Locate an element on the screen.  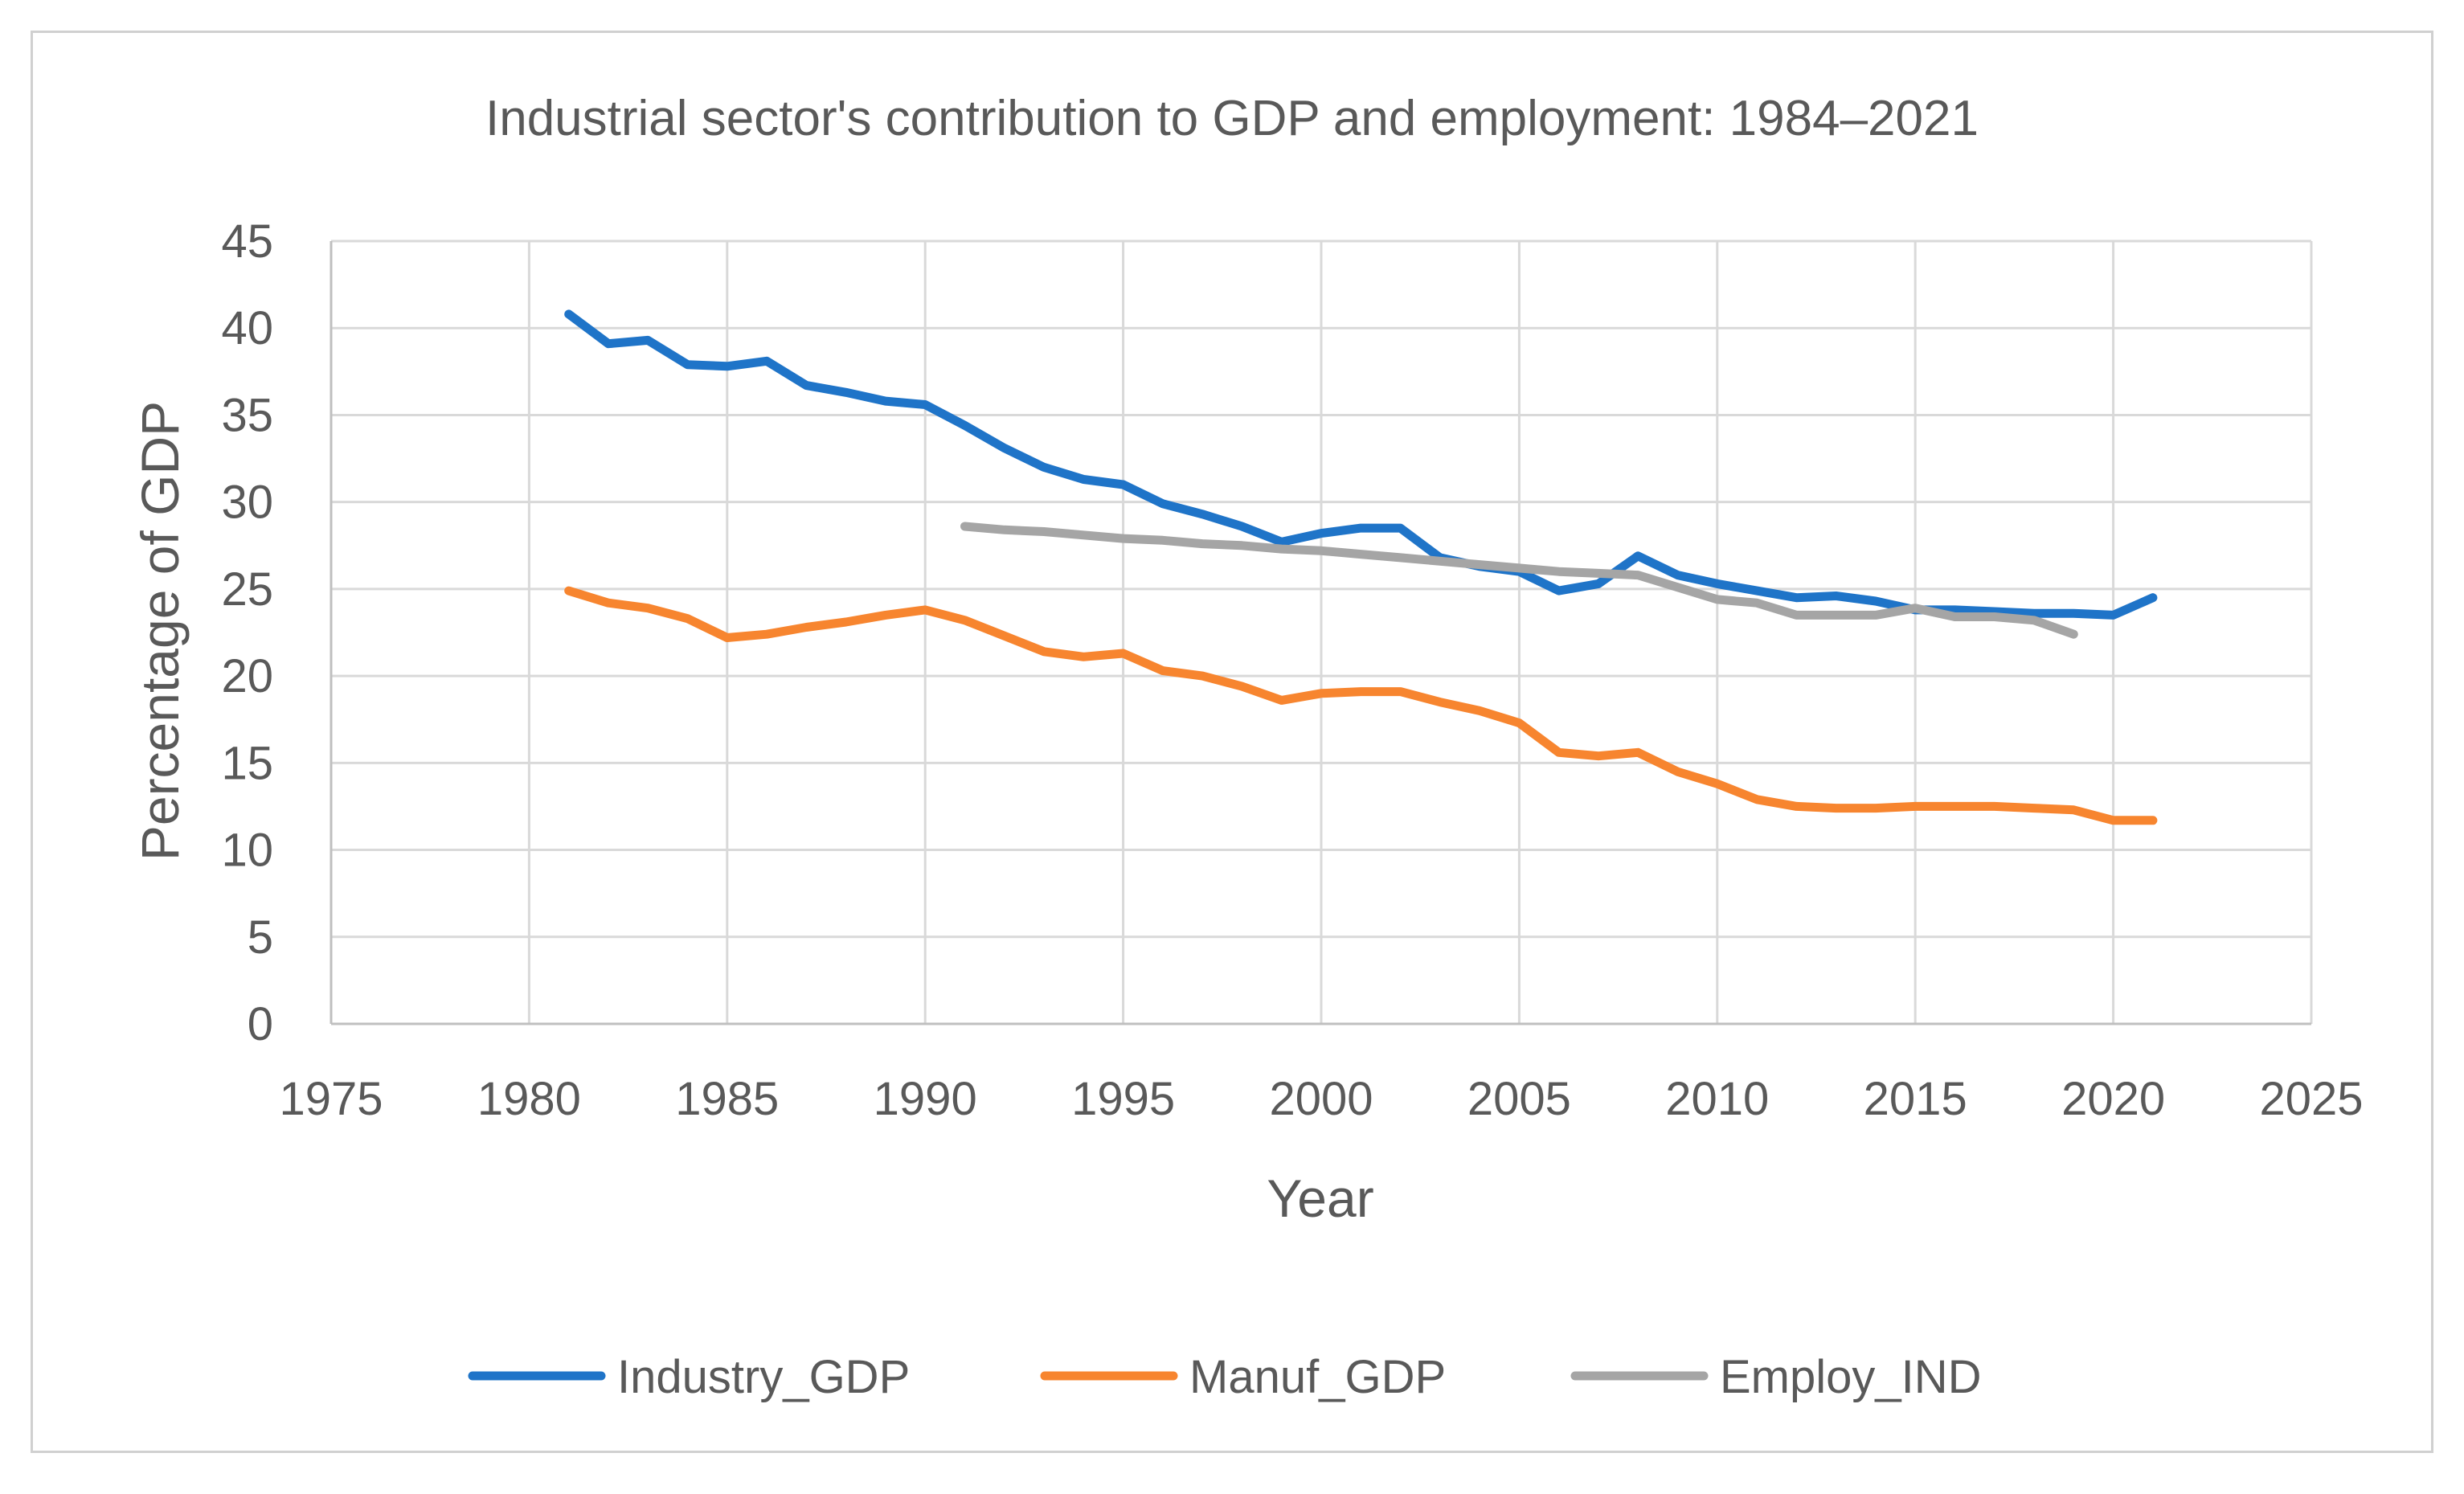
legend-label: Industry_GDP is located at coordinates (763, 1377).